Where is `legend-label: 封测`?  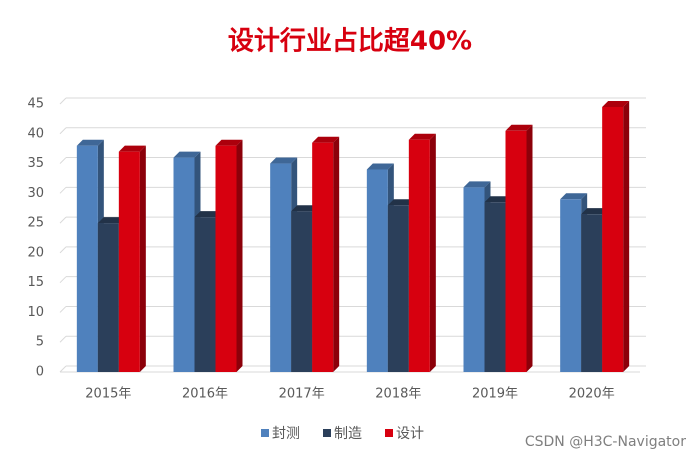 legend-label: 封测 is located at coordinates (286, 434).